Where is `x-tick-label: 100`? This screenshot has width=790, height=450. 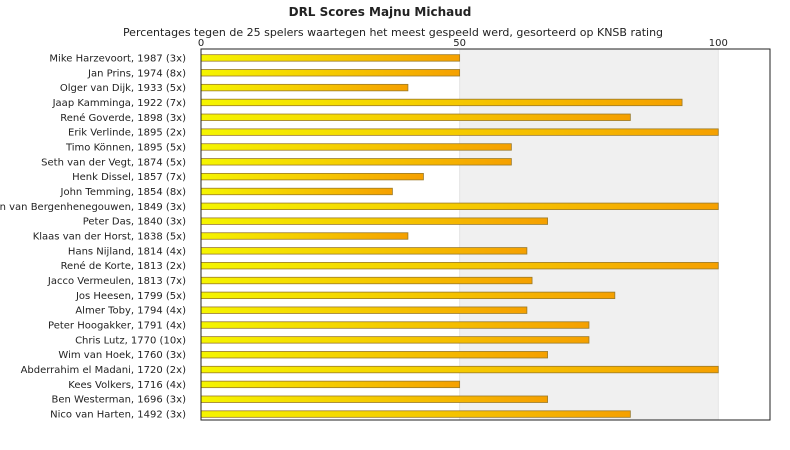 x-tick-label: 100 is located at coordinates (718, 43).